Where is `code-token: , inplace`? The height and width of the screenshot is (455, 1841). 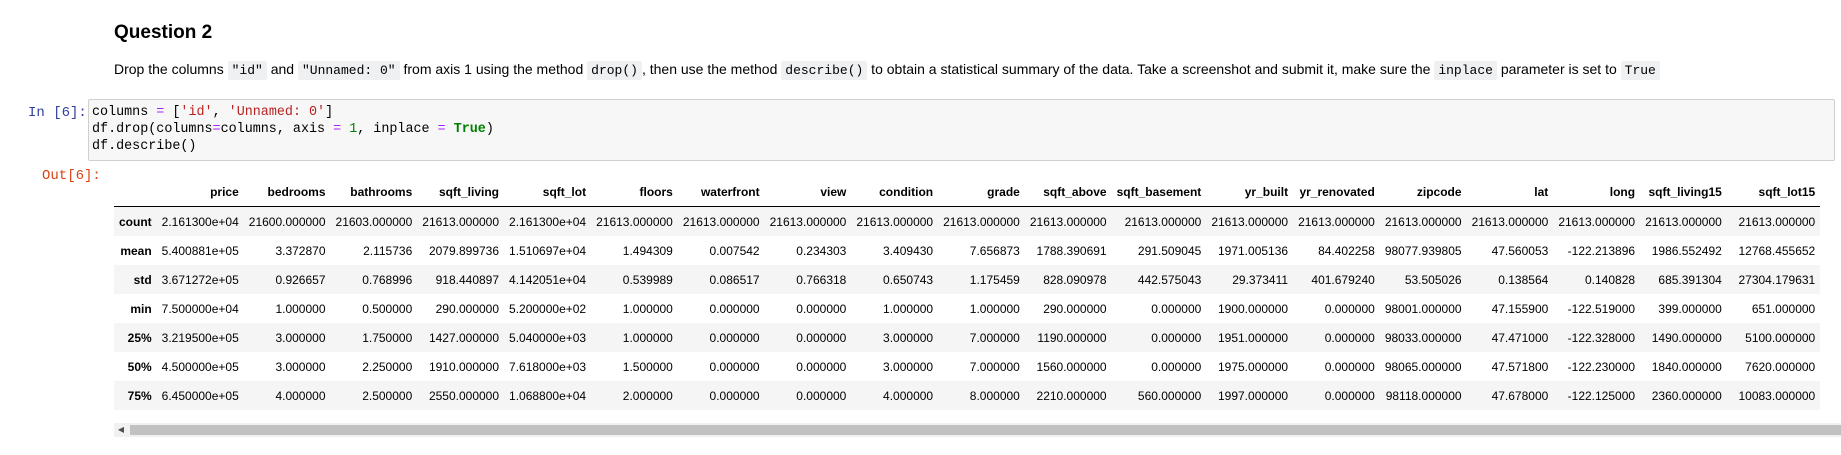 code-token: , inplace is located at coordinates (397, 129).